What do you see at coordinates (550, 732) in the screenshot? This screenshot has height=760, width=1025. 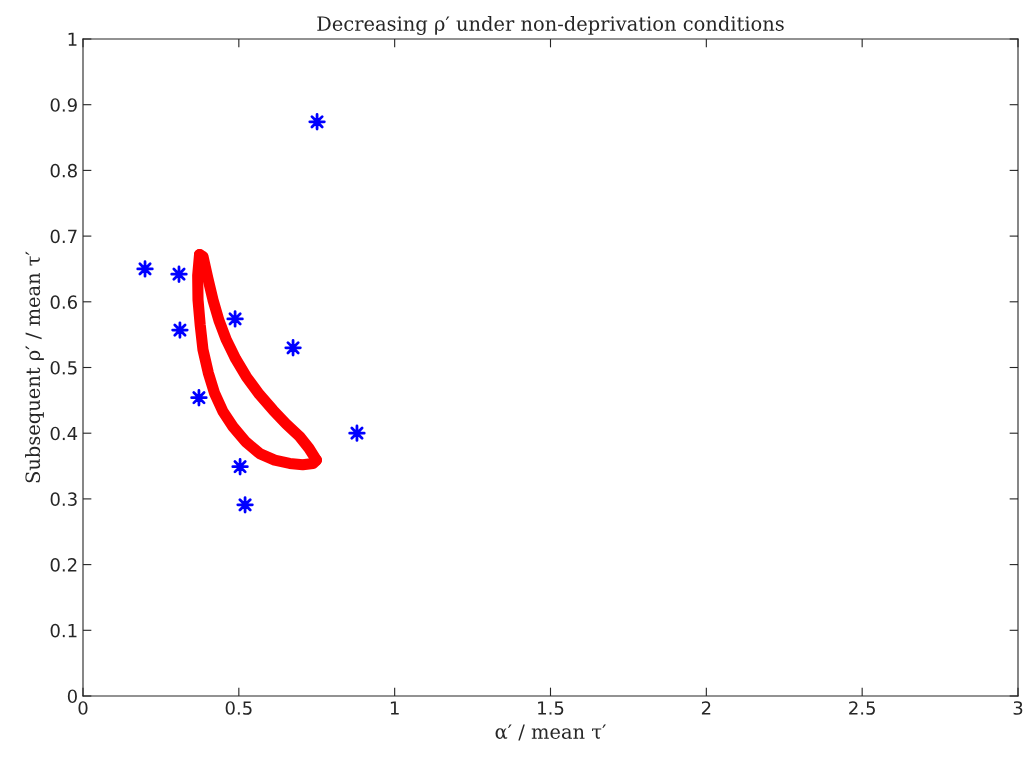 I see `x-axis-title: α′ / mean τ′` at bounding box center [550, 732].